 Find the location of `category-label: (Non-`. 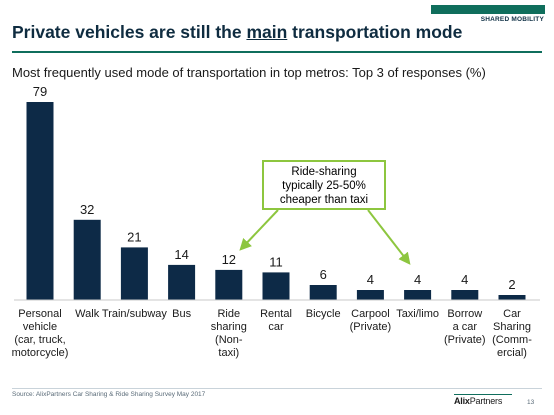

category-label: (Non- is located at coordinates (229, 340).